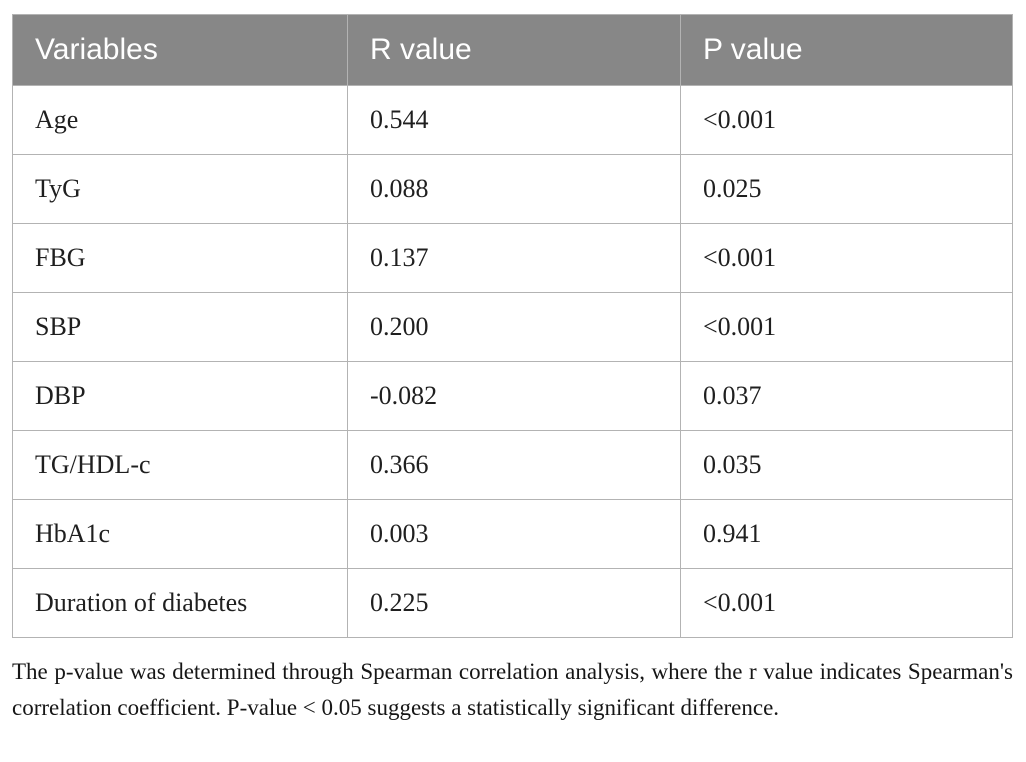 The image size is (1026, 762). I want to click on r-value-cell: 0.088, so click(514, 189).